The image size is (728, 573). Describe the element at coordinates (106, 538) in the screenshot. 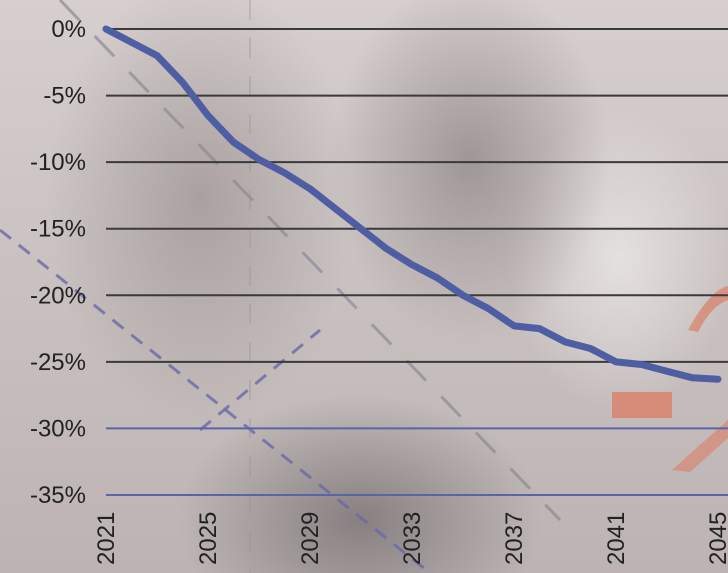

I see `x-tick-label: 2021` at that location.